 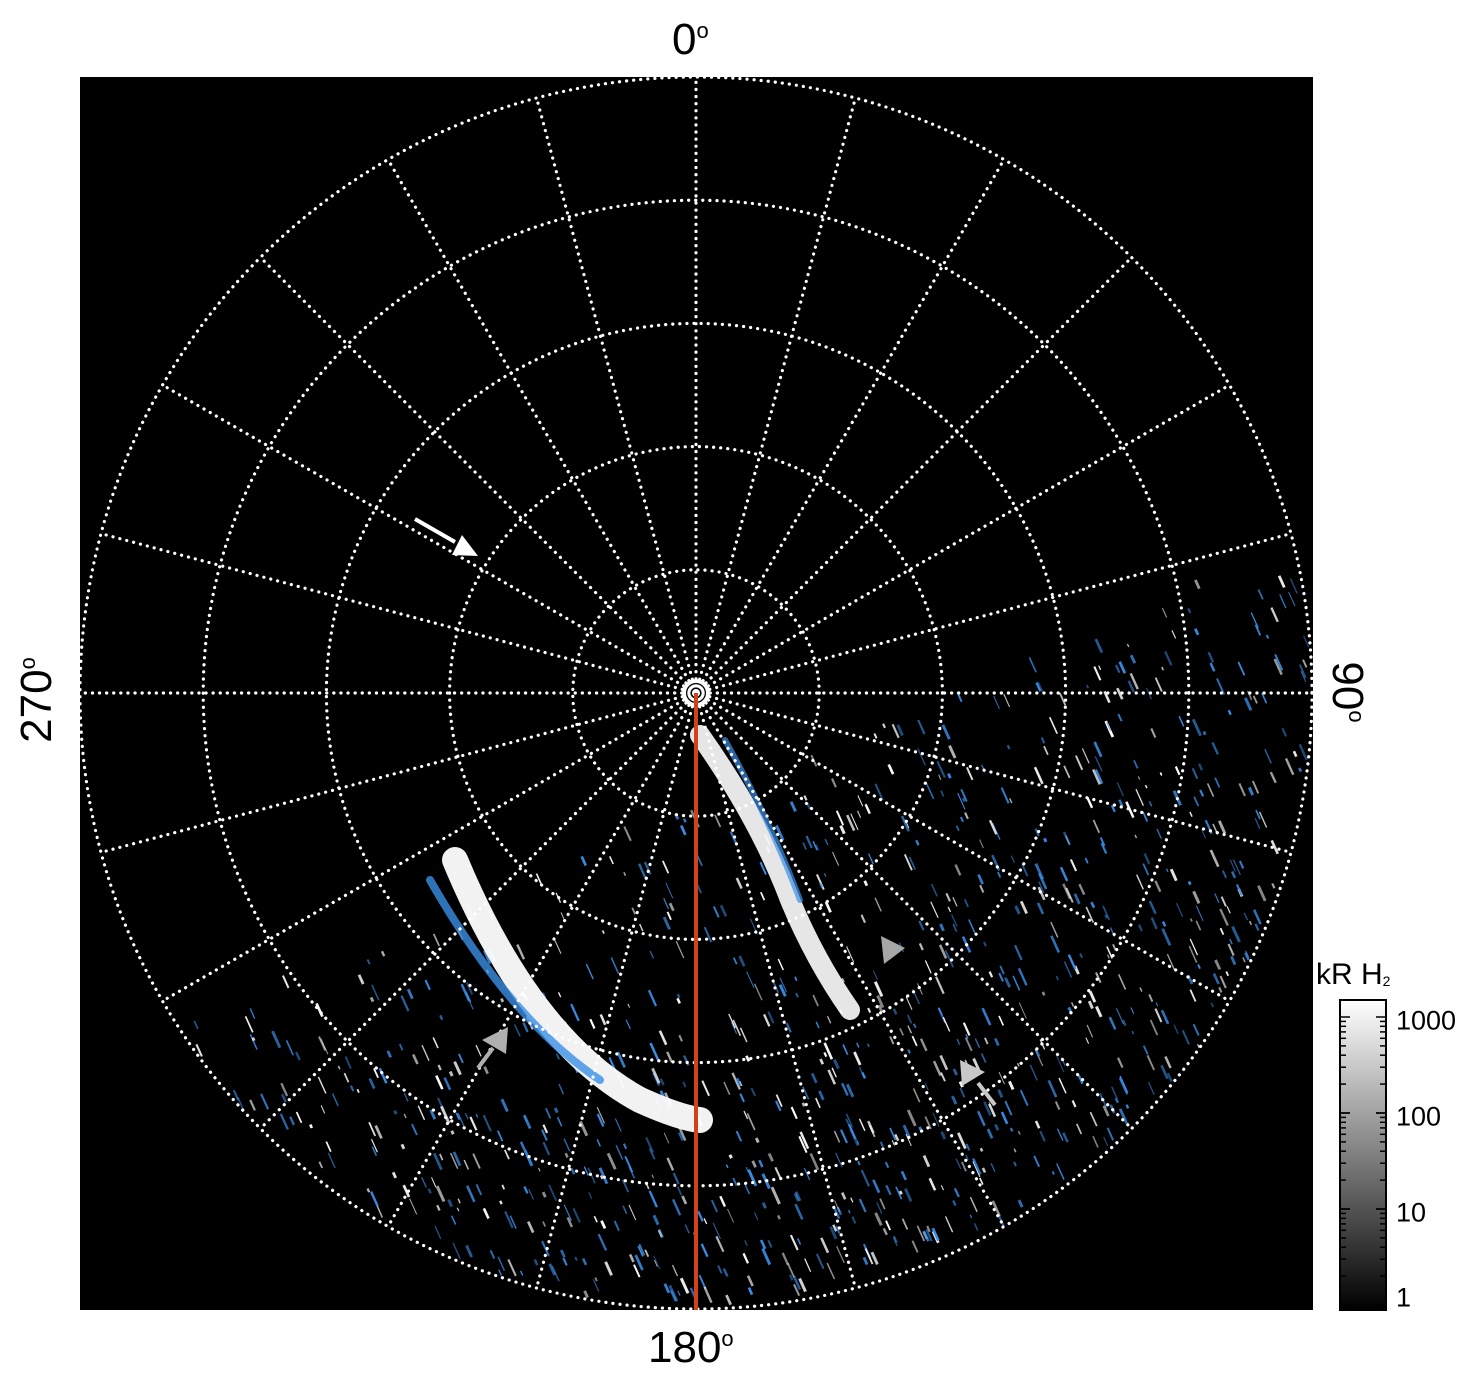 I want to click on longitude-label-90: 90o, so click(x=1347, y=692).